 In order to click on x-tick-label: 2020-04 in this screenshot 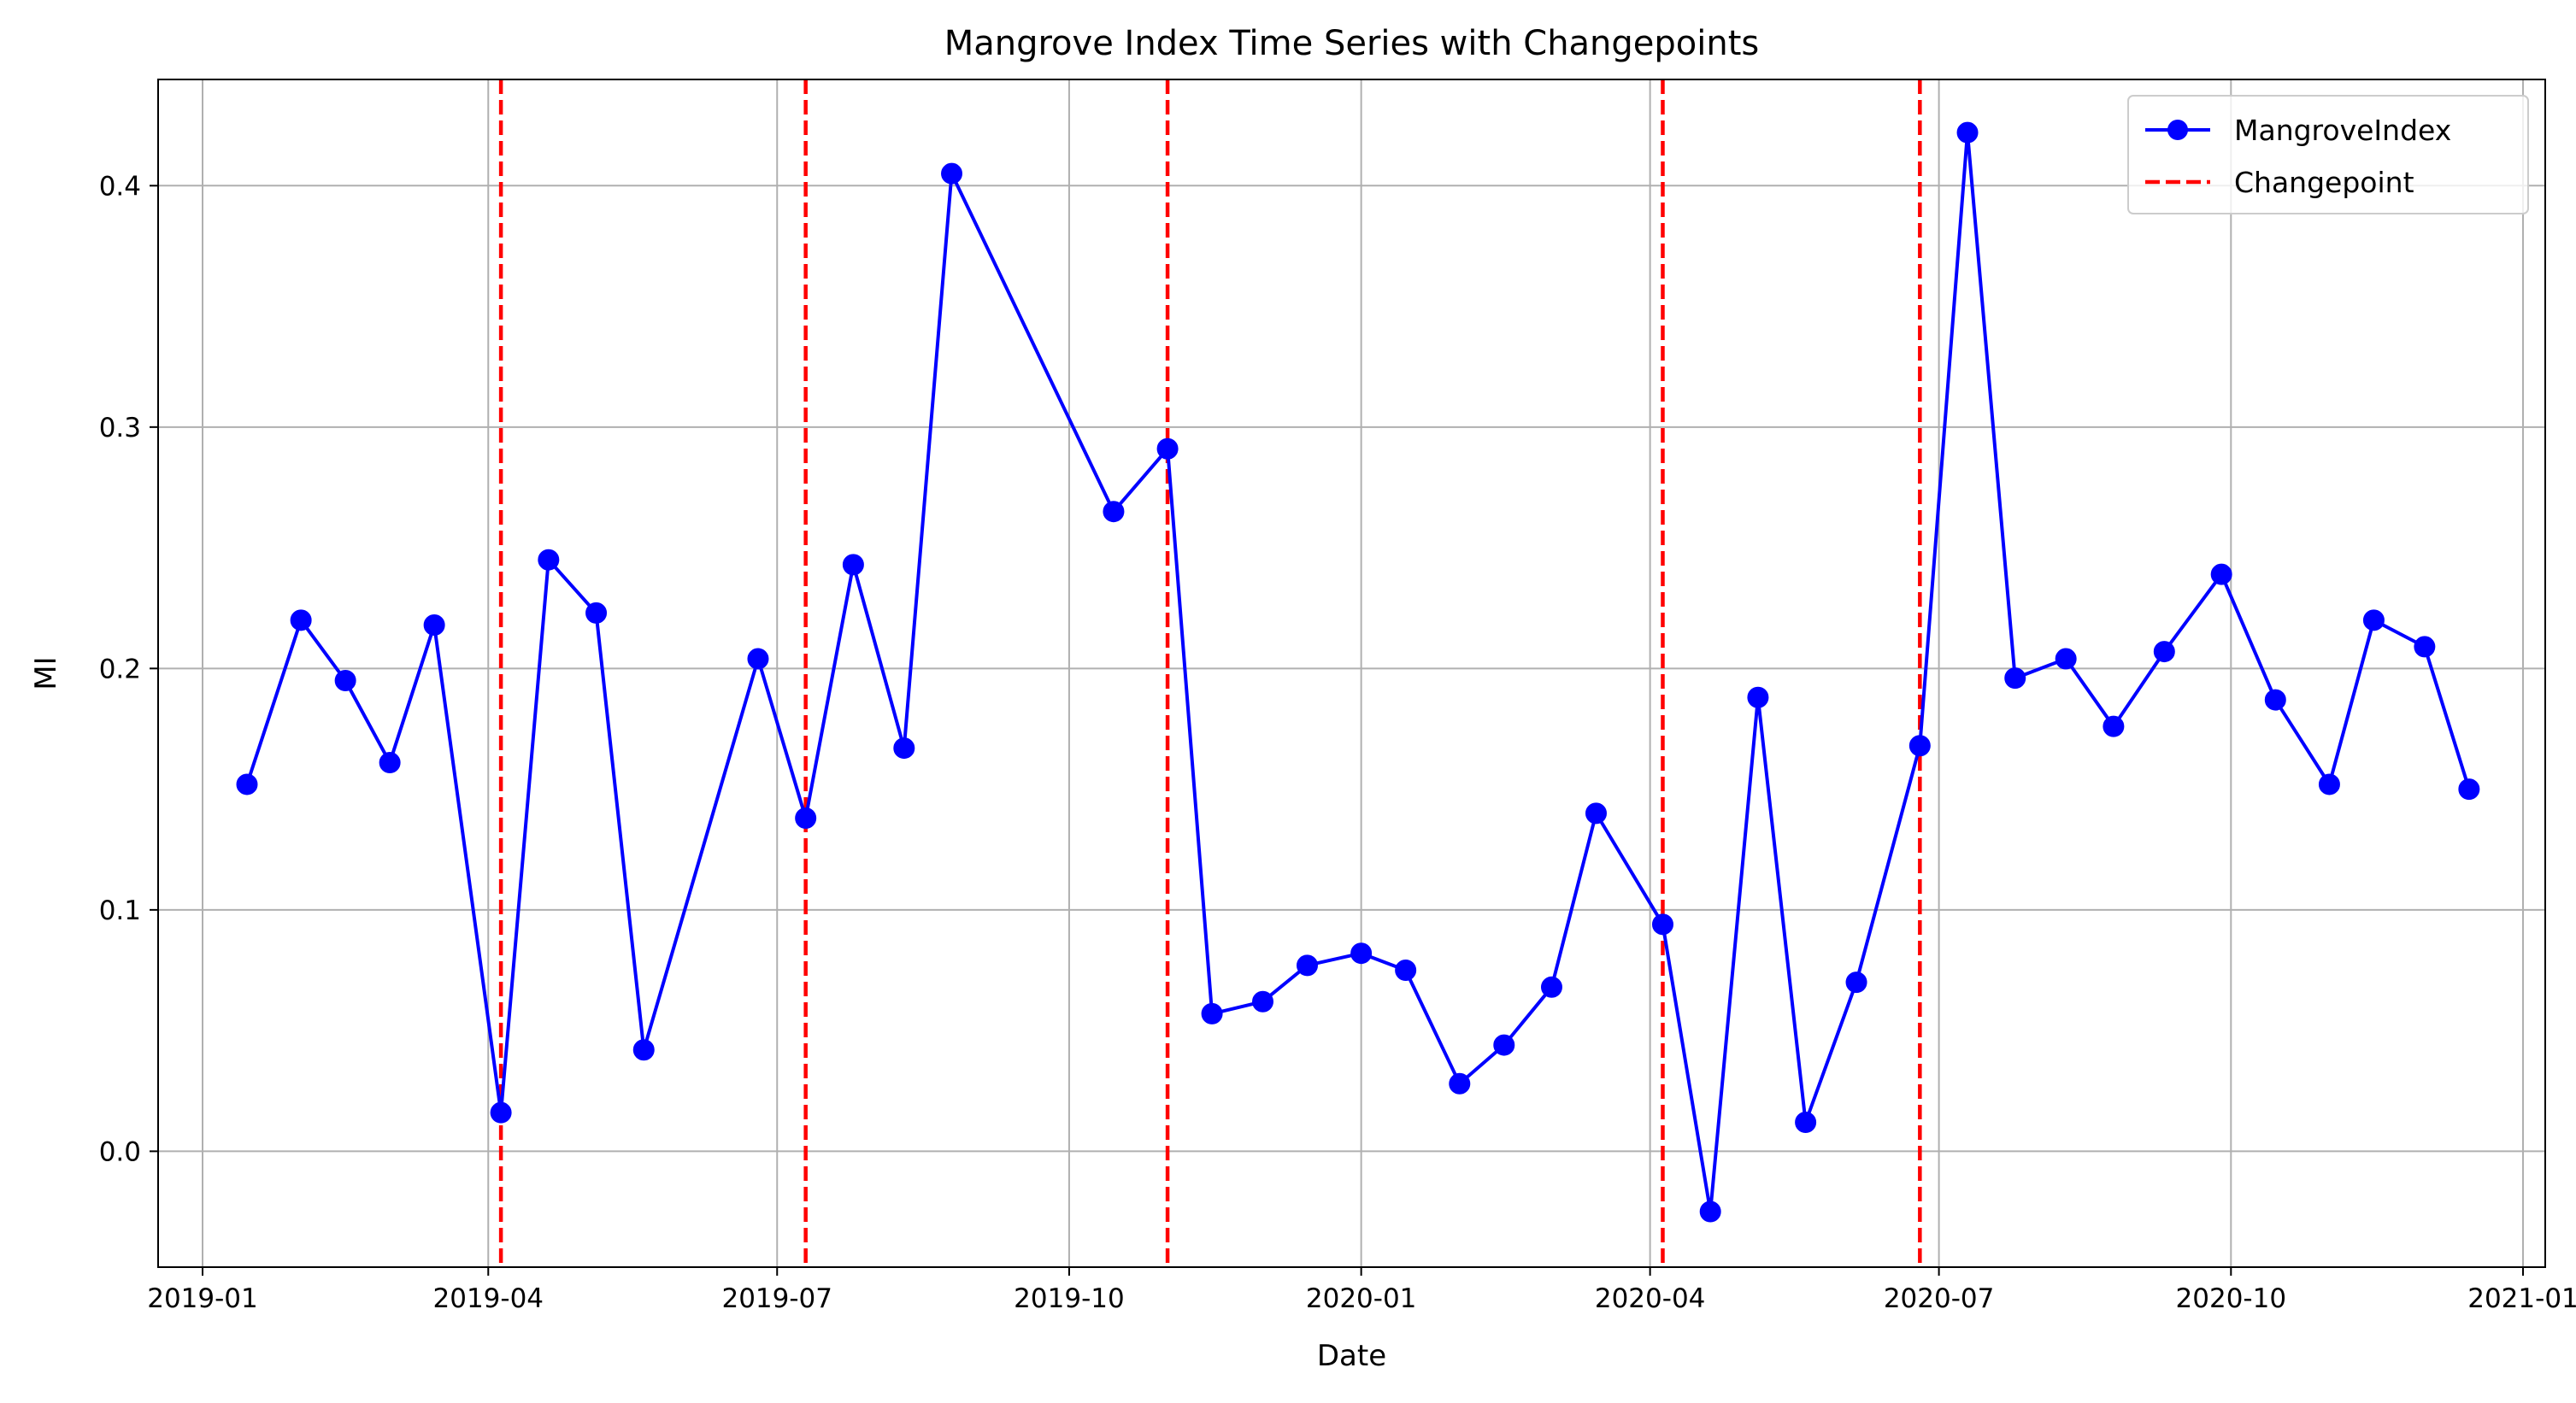, I will do `click(1650, 1299)`.